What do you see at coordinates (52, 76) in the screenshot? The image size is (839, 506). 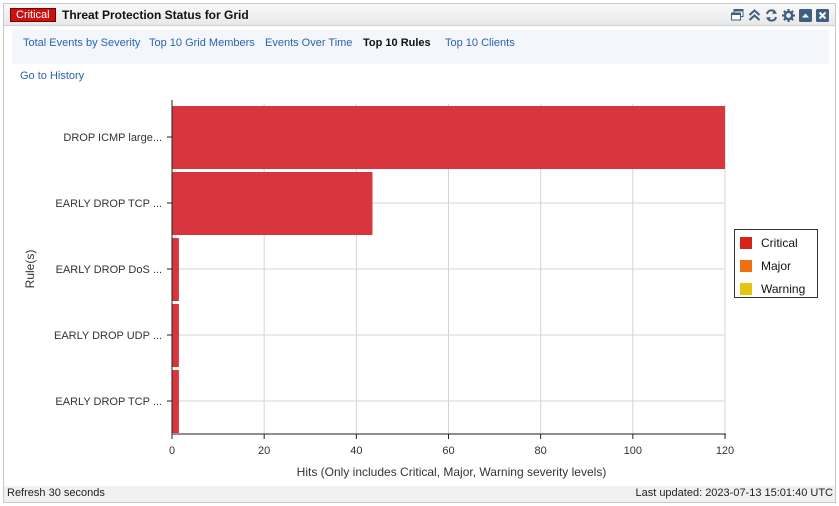 I see `go-to-history-link: Go to History` at bounding box center [52, 76].